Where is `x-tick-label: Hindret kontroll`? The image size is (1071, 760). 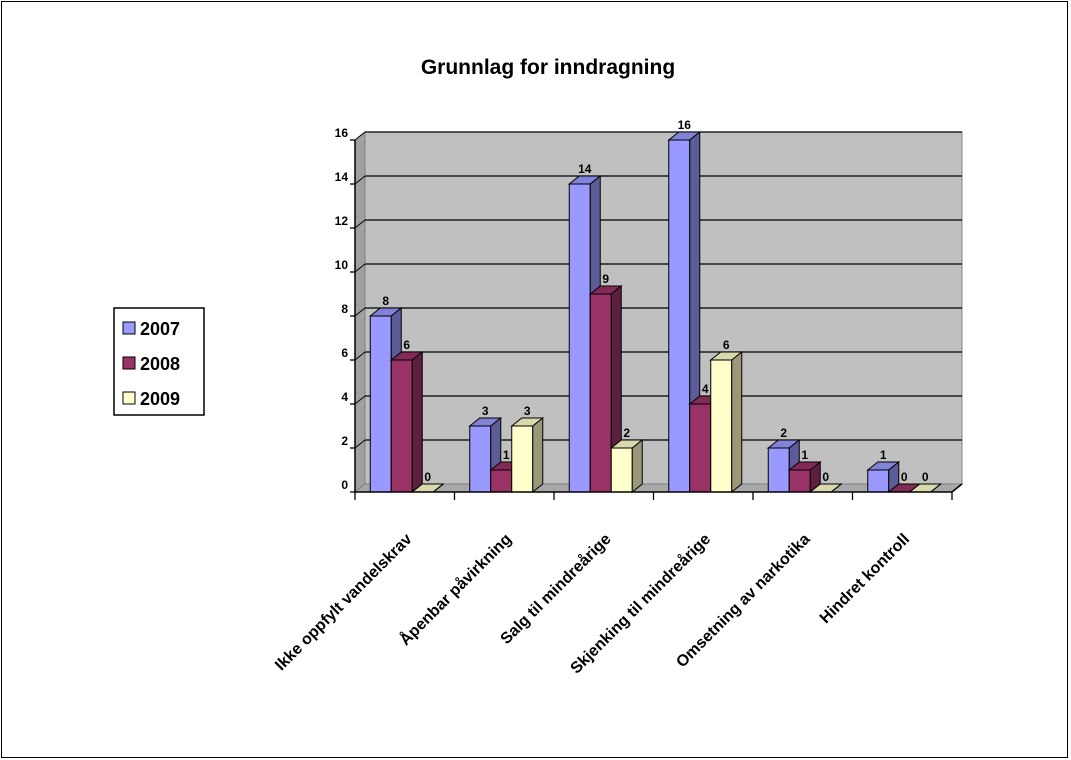
x-tick-label: Hindret kontroll is located at coordinates (865, 579).